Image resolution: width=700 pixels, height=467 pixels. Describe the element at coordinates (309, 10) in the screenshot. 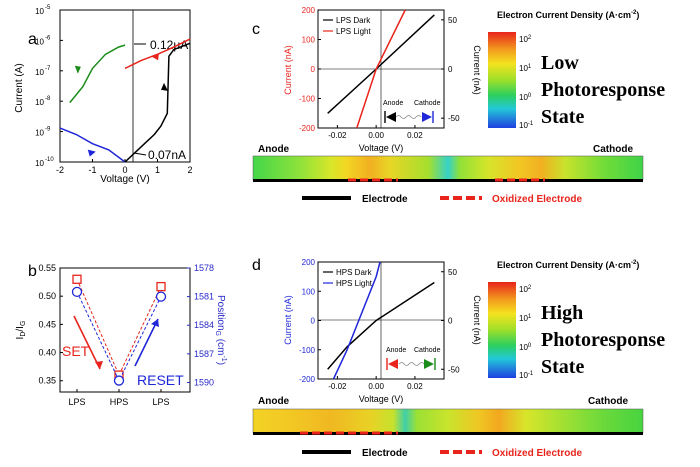

I see `panel-c-ytick-left-label-0: 200` at that location.